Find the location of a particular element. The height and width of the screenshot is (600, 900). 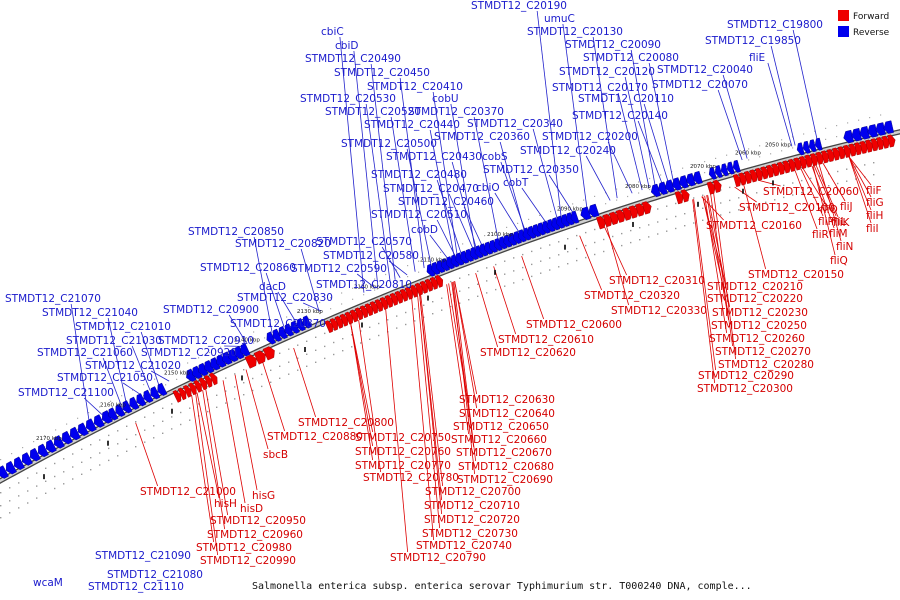

forward-gene-label: STMDT12_C20960 is located at coordinates (255, 535).